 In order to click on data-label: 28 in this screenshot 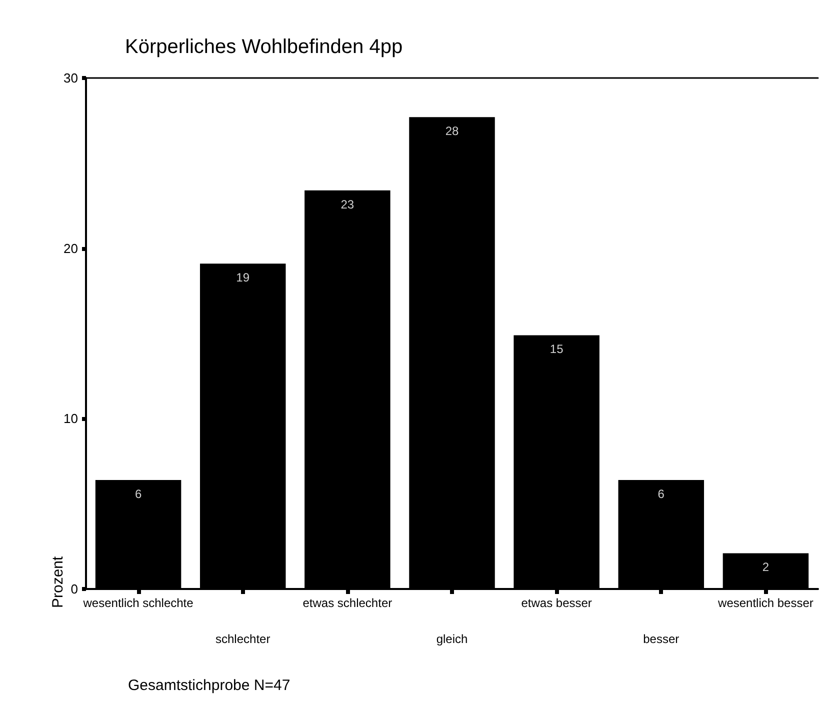, I will do `click(452, 131)`.